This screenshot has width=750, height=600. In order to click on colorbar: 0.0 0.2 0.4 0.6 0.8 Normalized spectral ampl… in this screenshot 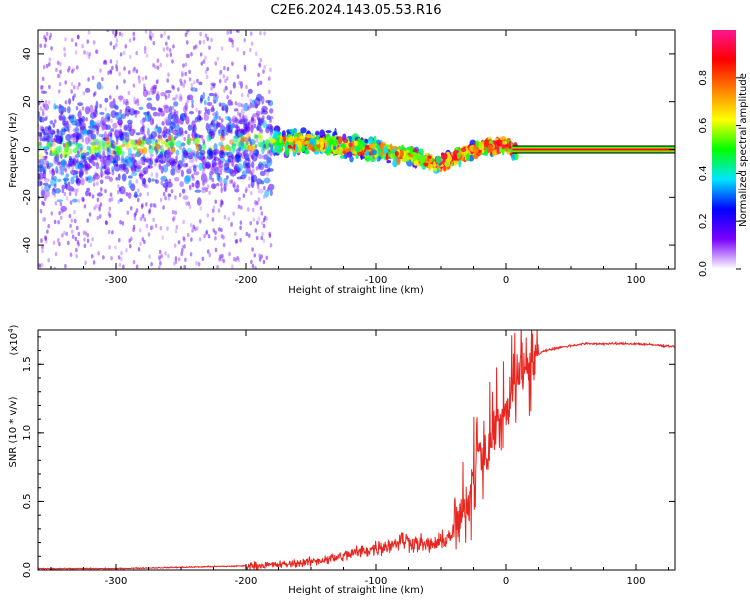, I will do `click(723, 153)`.